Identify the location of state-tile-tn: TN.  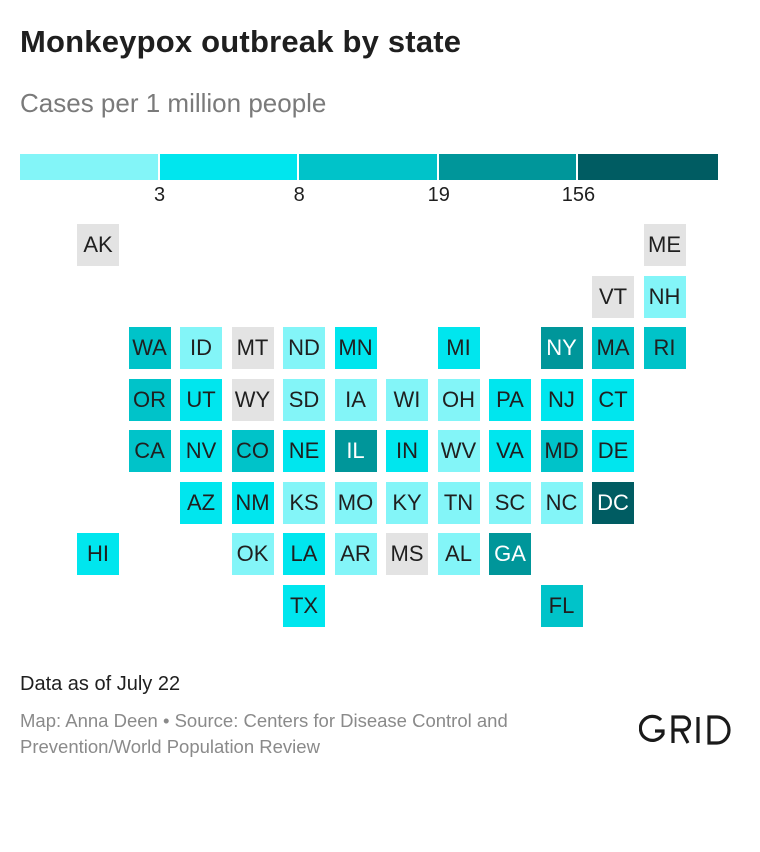
(458, 502).